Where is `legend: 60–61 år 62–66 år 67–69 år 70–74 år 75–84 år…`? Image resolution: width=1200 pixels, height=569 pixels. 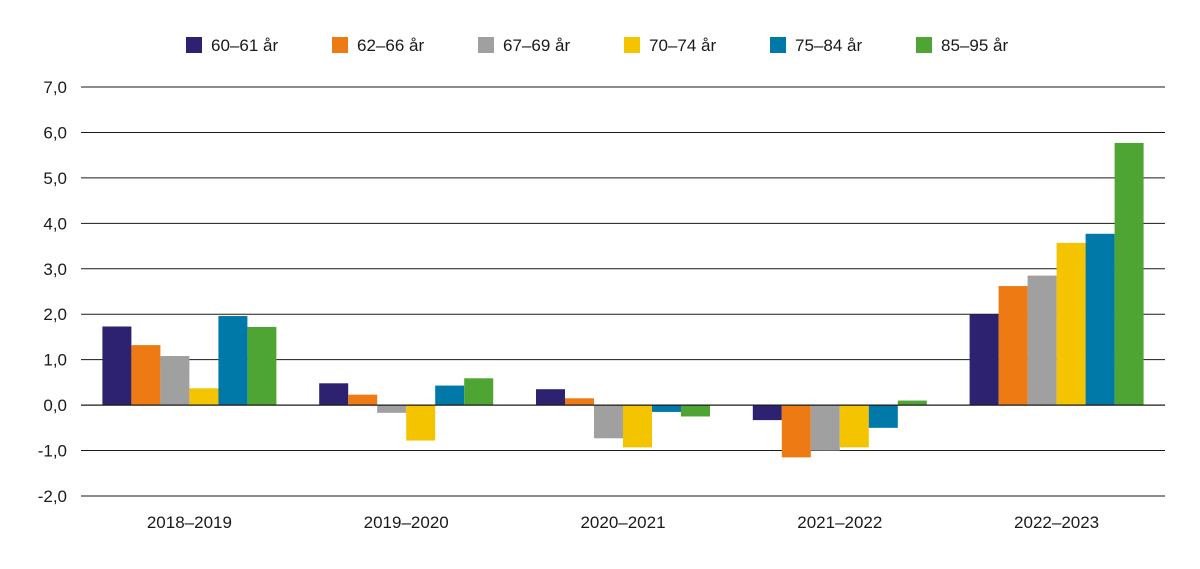 legend: 60–61 år 62–66 år 67–69 år 70–74 år 75–84 år… is located at coordinates (597, 45).